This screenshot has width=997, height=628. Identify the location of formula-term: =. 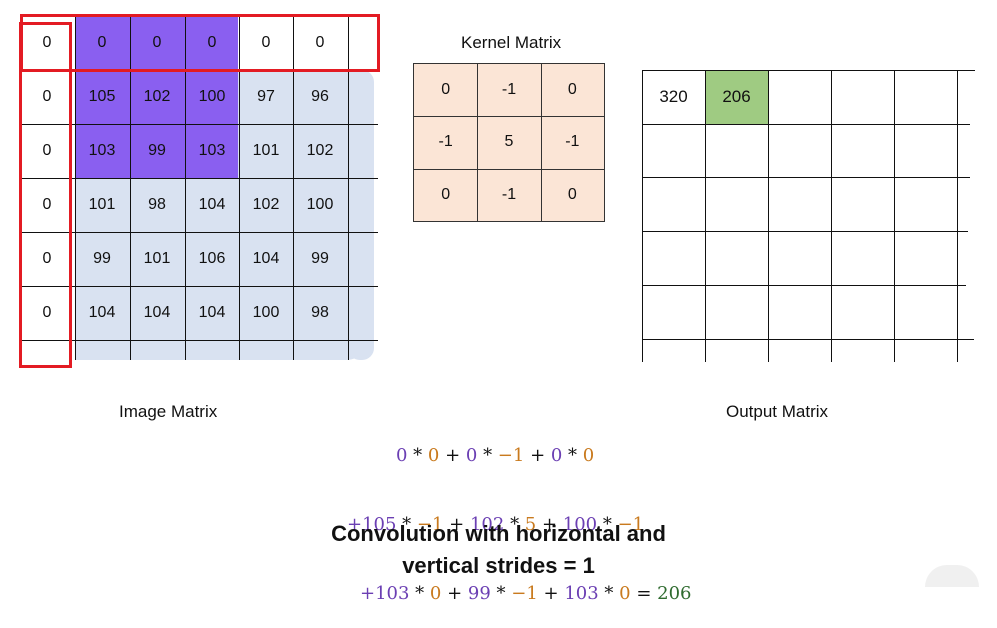
(644, 593).